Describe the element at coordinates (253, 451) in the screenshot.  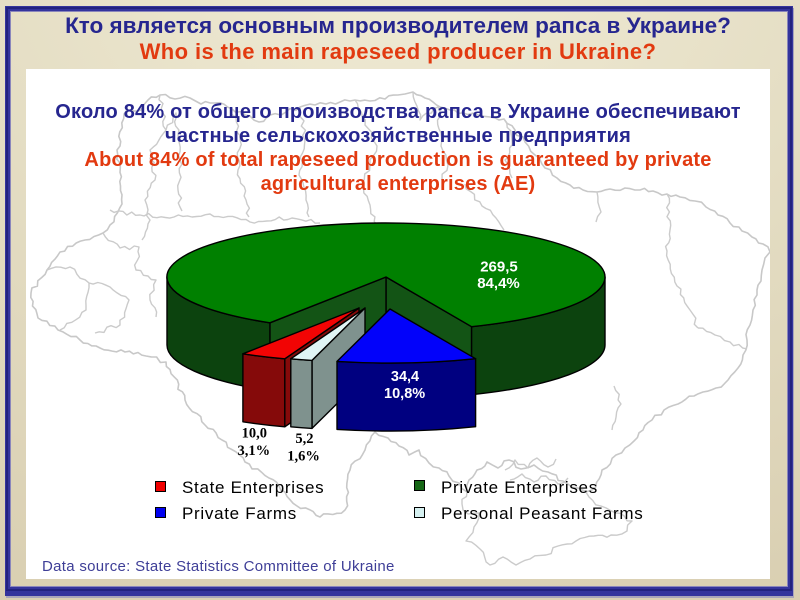
I see `svg-text: 3,1%` at that location.